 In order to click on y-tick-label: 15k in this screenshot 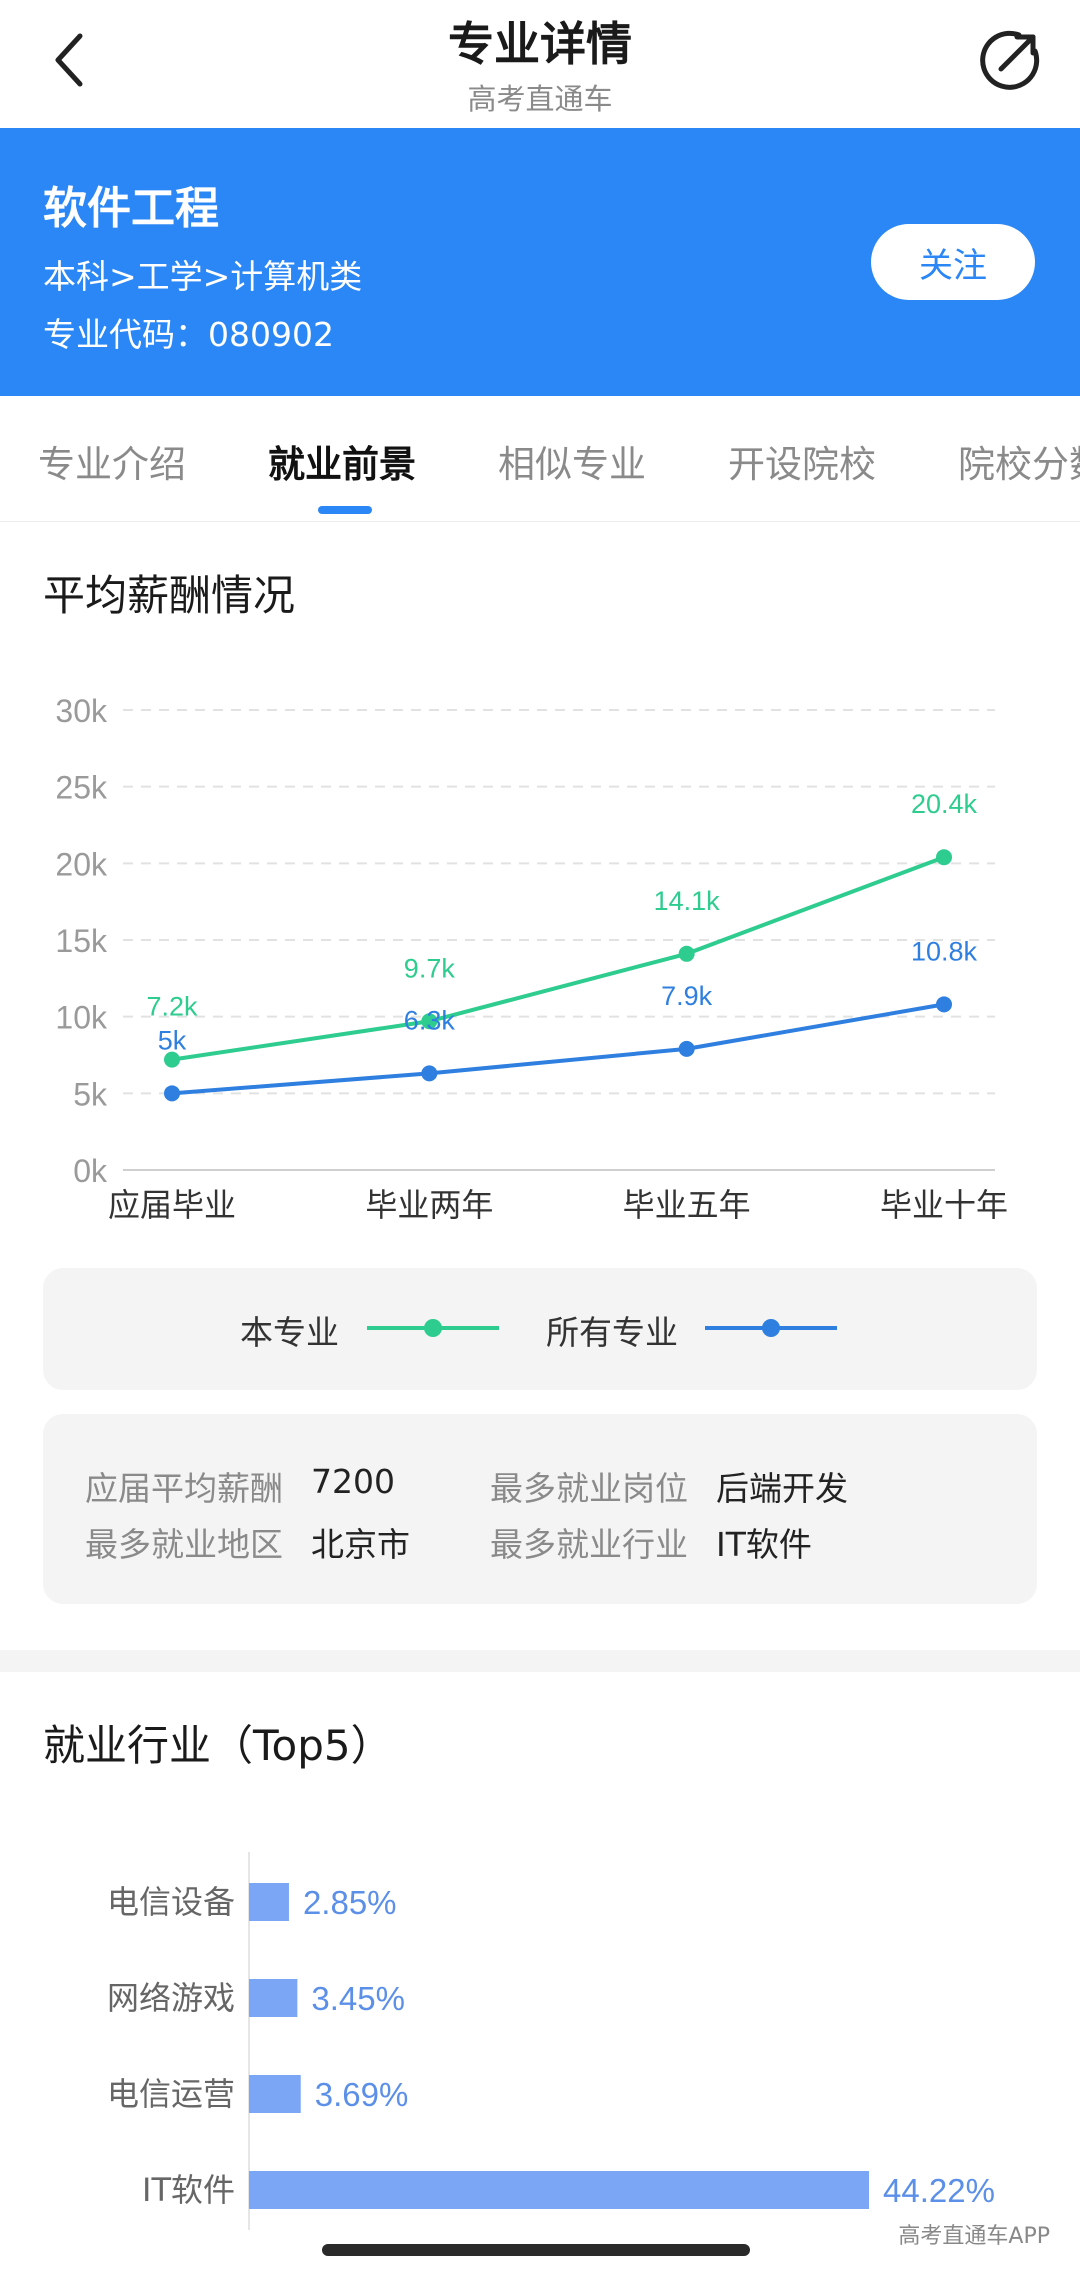, I will do `click(81, 941)`.